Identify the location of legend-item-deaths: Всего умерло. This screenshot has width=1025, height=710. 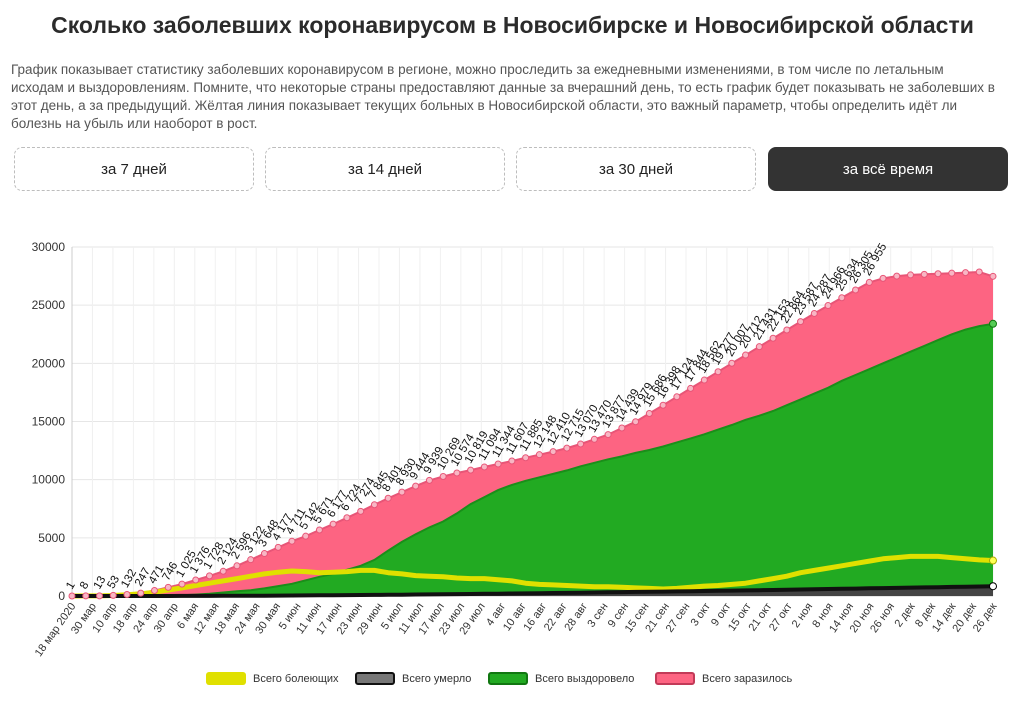
(413, 678).